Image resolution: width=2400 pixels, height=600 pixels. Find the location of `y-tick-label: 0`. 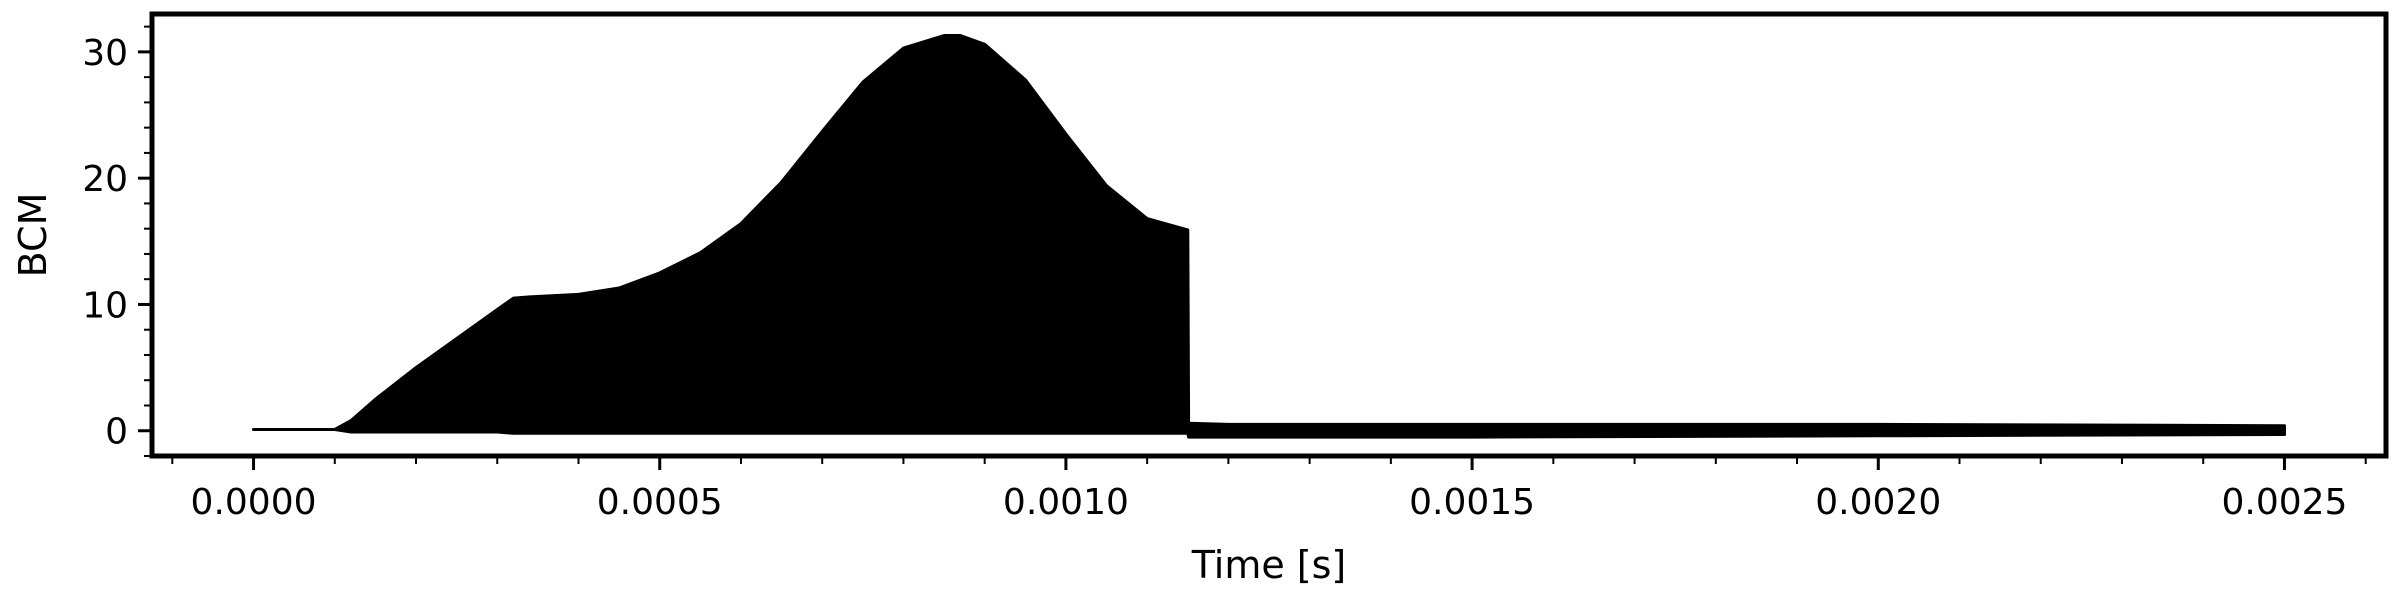

y-tick-label: 0 is located at coordinates (116, 432).